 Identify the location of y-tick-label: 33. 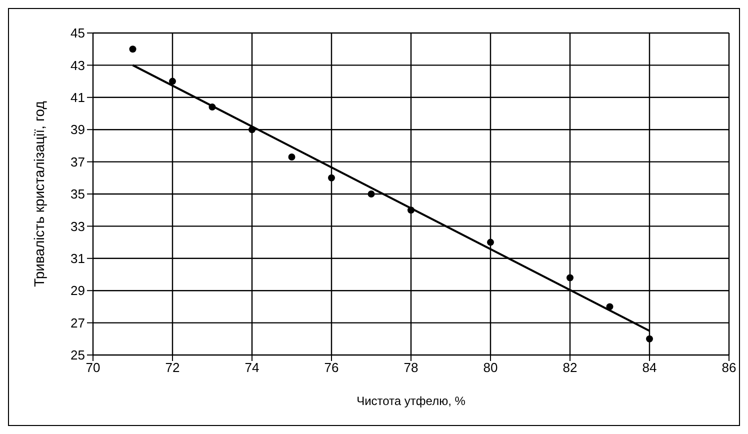
(77, 226).